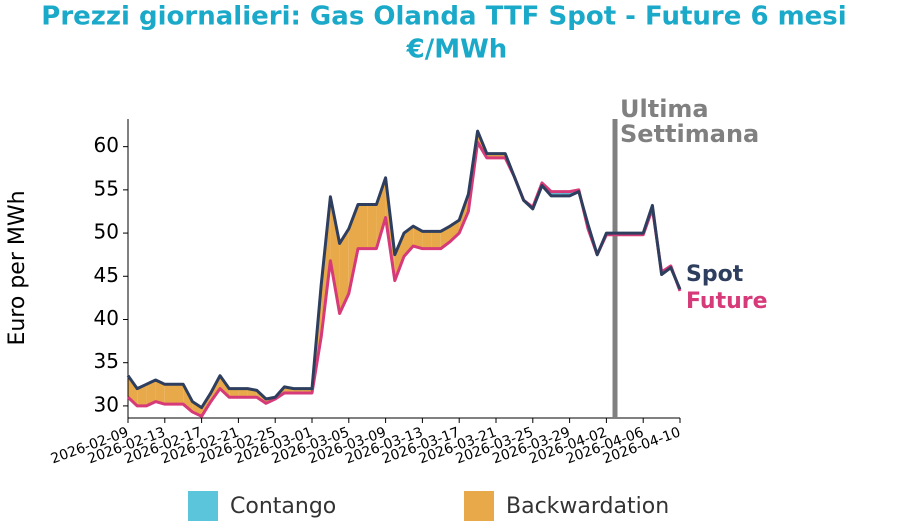 The height and width of the screenshot is (527, 899). What do you see at coordinates (457, 50) in the screenshot?
I see `chart-subtitle: €/MWh` at bounding box center [457, 50].